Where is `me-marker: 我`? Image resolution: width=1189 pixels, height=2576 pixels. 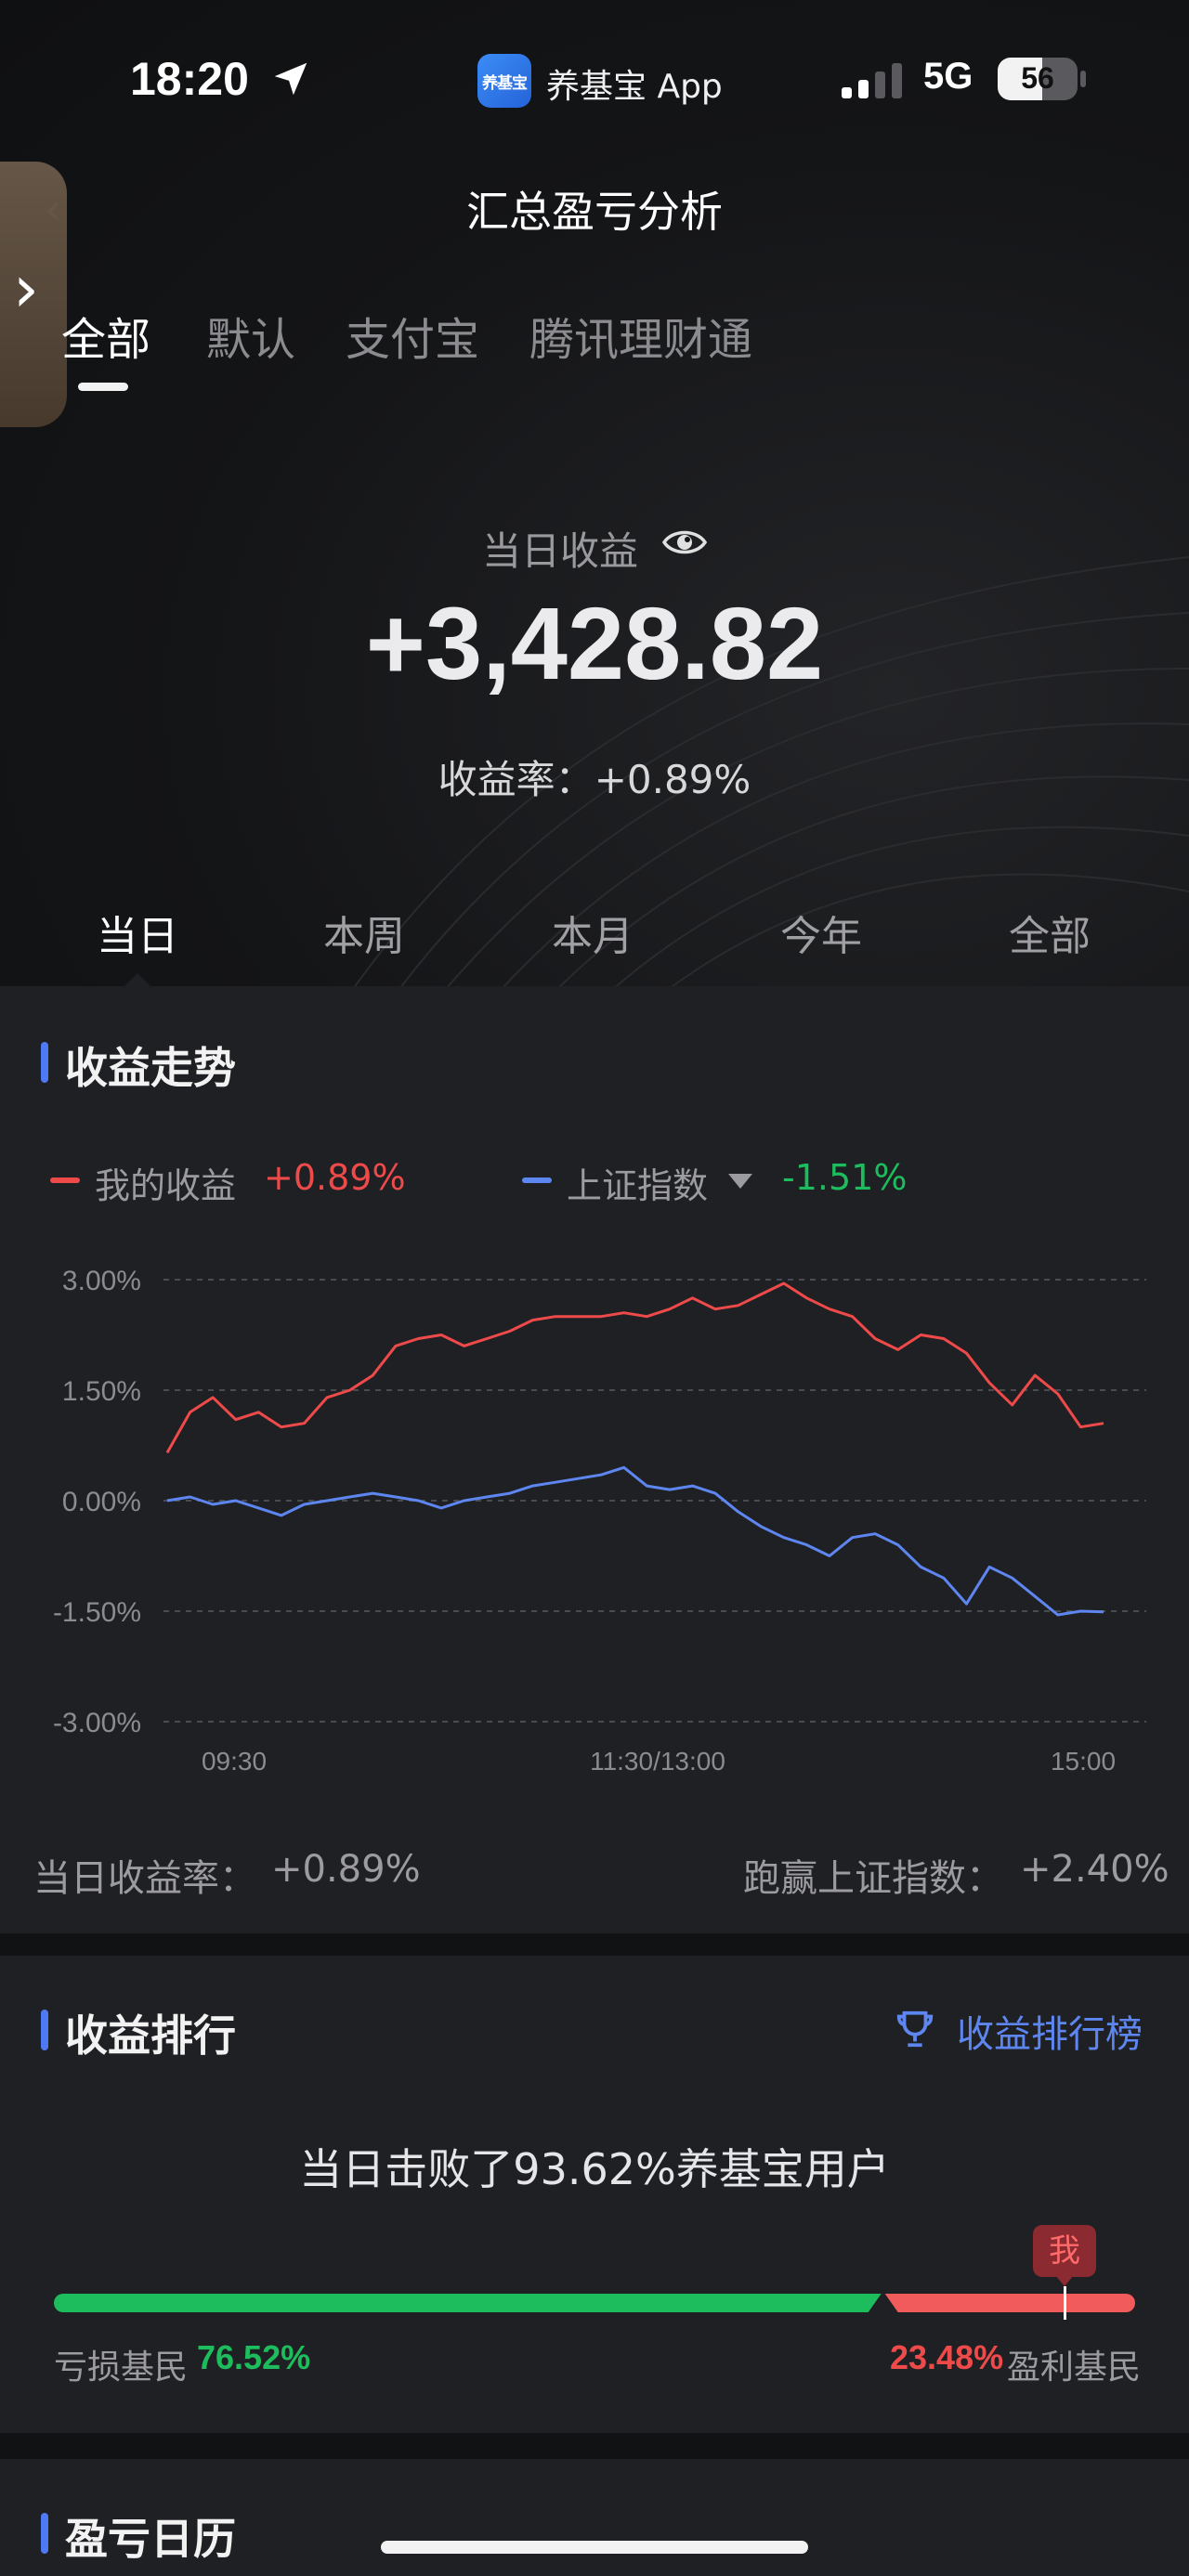 me-marker: 我 is located at coordinates (1065, 2251).